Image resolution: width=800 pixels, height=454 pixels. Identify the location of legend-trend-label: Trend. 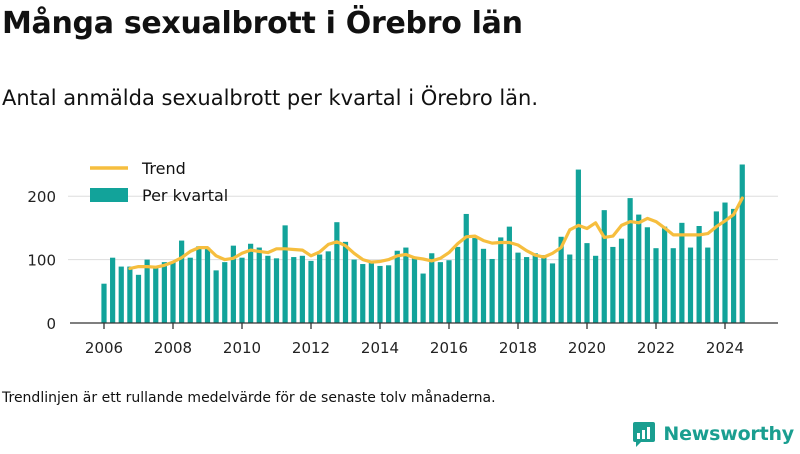
(163, 168).